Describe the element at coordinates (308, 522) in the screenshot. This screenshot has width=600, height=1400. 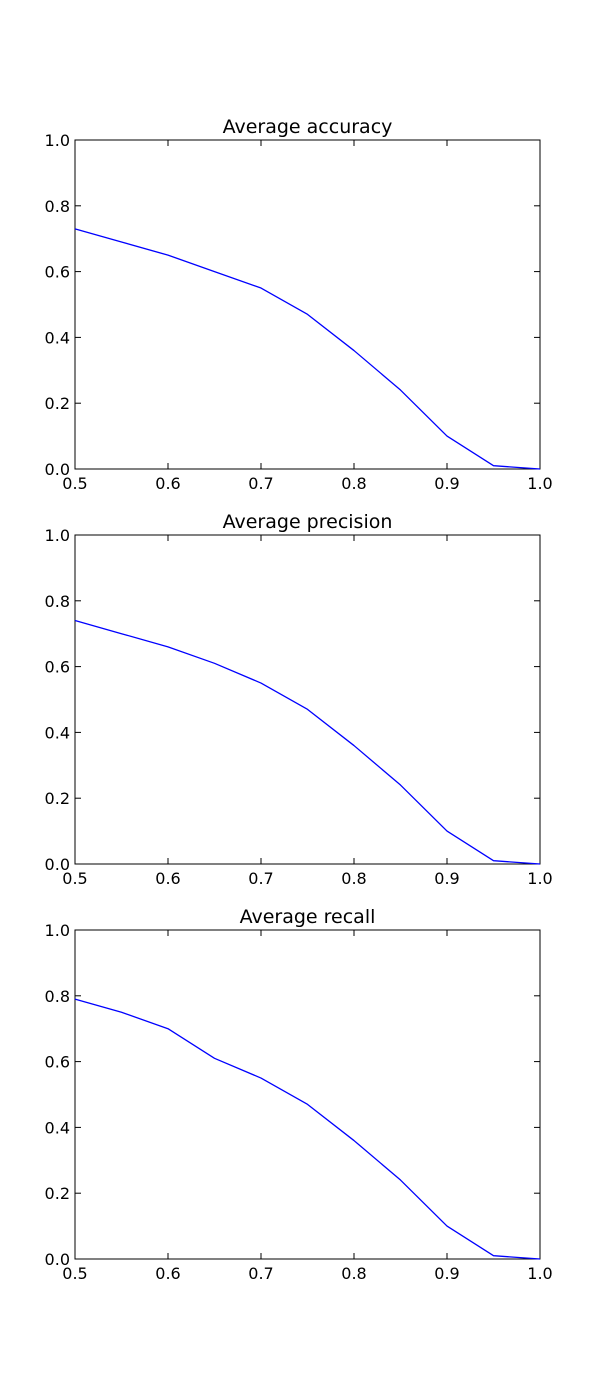
I see `chart-title: Average precision` at that location.